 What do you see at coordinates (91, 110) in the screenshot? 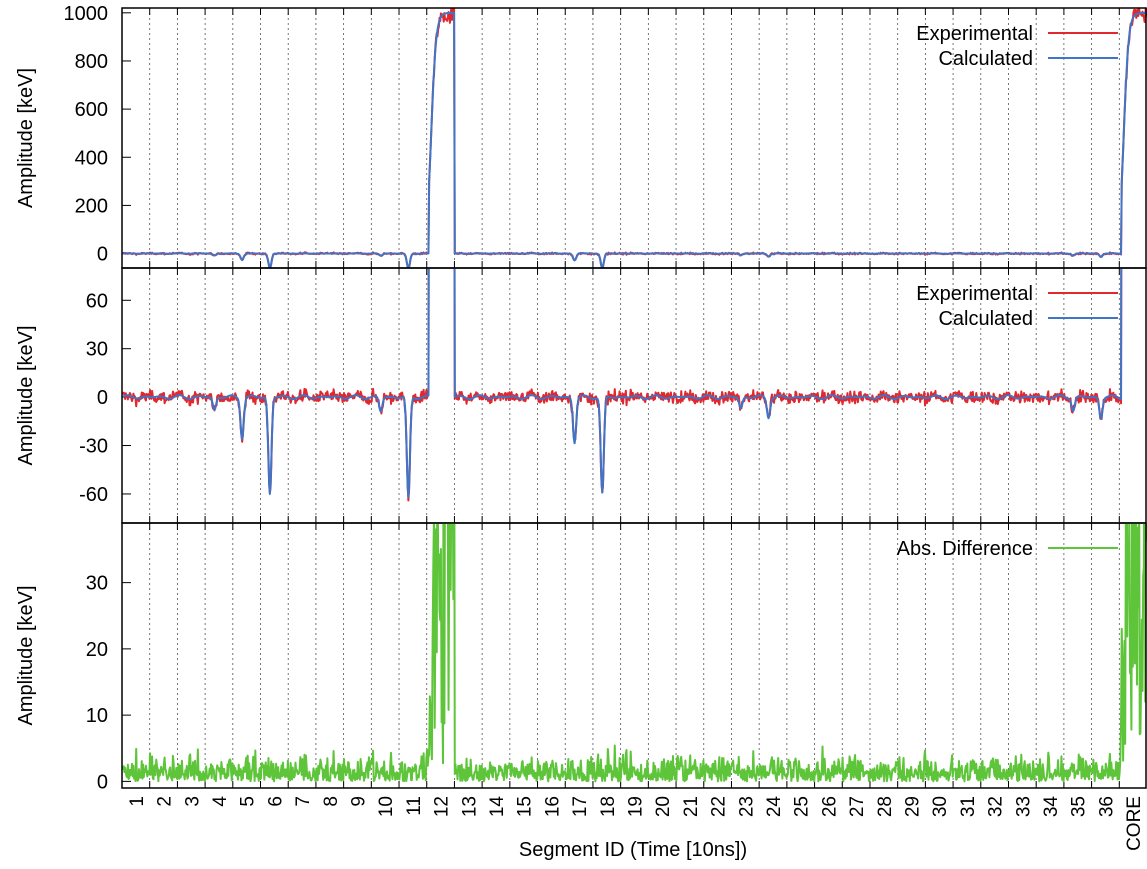
I see `y-tick-label: 600` at bounding box center [91, 110].